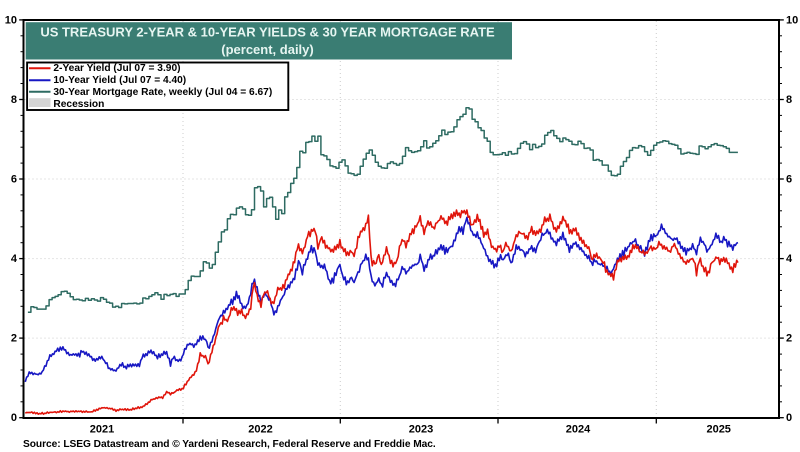 The width and height of the screenshot is (800, 452). What do you see at coordinates (78, 104) in the screenshot?
I see `svg-text: Recession` at bounding box center [78, 104].